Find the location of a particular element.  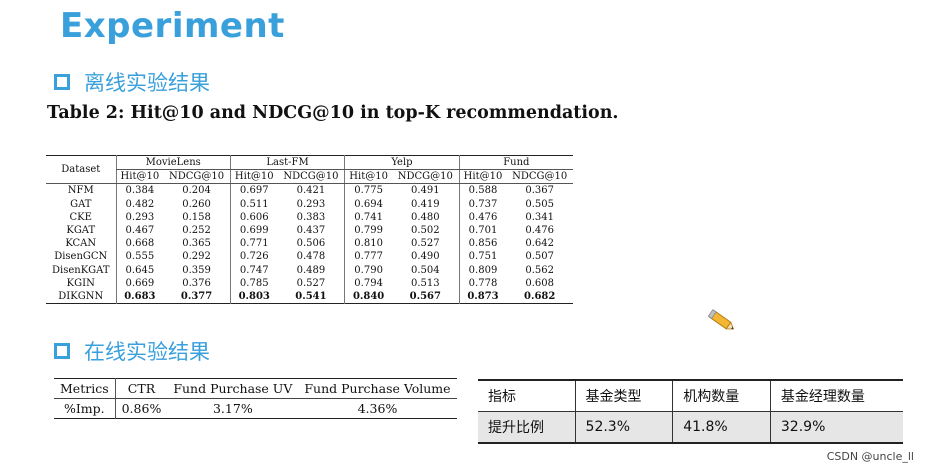

score-cell: 0.383 is located at coordinates (311, 217).